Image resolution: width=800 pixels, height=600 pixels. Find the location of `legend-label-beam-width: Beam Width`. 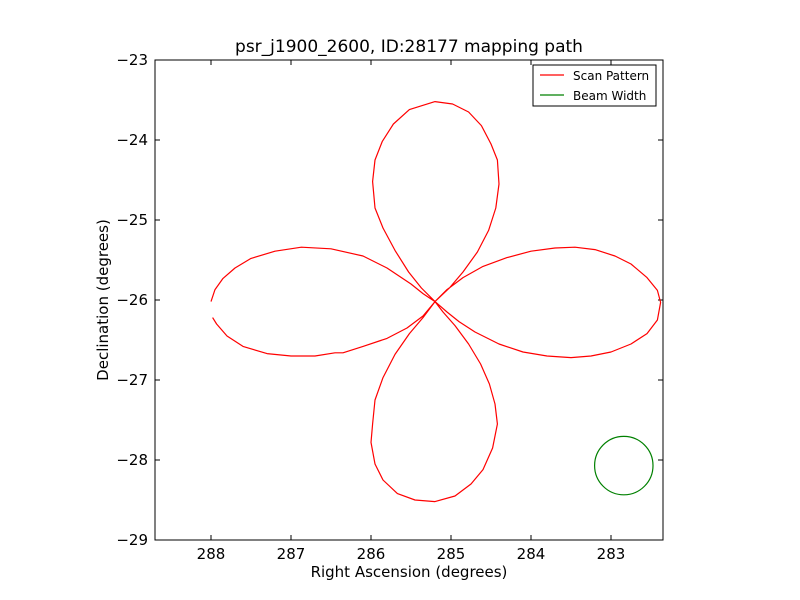

legend-label-beam-width: Beam Width is located at coordinates (609, 96).